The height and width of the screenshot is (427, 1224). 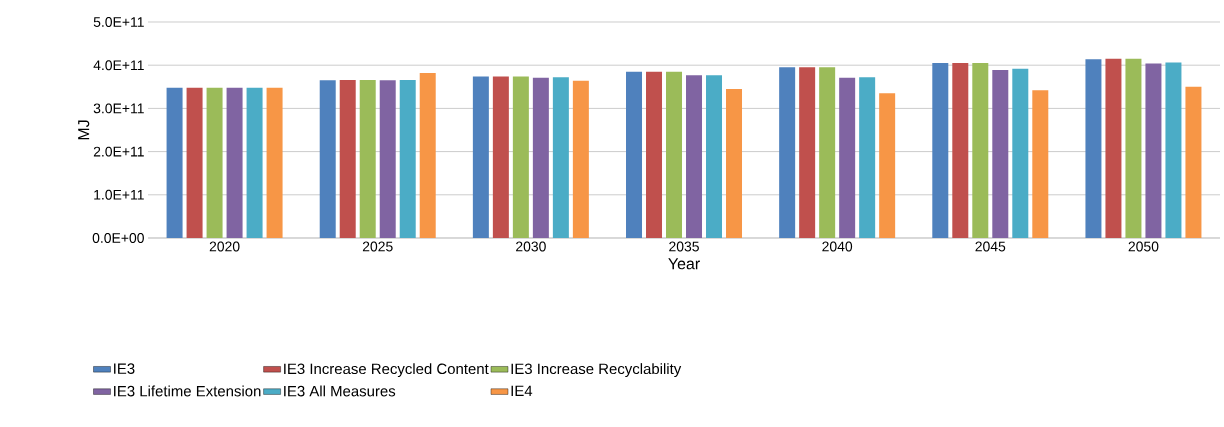 I want to click on legend-label: IE3 Lifetime Extension, so click(x=187, y=391).